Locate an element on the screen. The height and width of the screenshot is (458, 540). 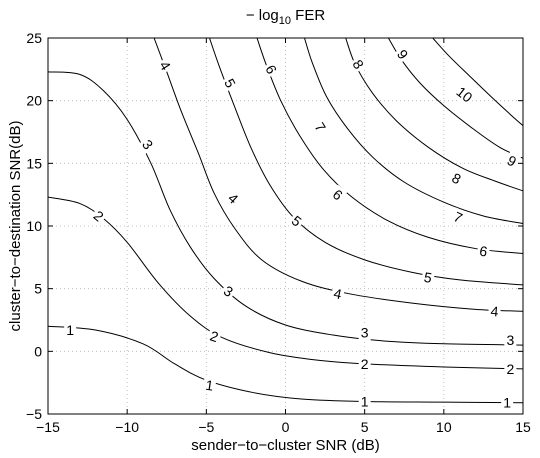
contour-label: 6 is located at coordinates (483, 251).